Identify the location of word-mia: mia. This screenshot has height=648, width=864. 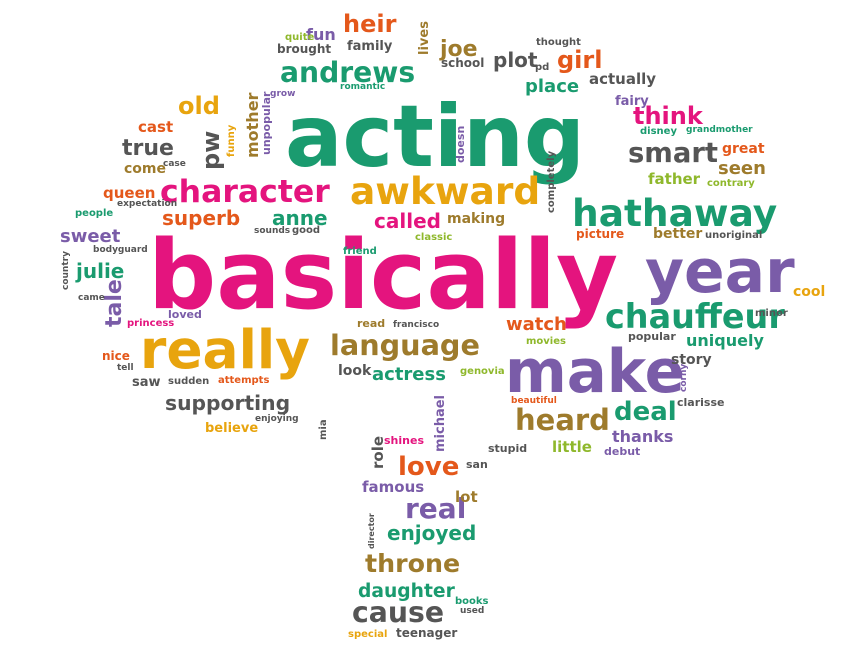
(323, 429).